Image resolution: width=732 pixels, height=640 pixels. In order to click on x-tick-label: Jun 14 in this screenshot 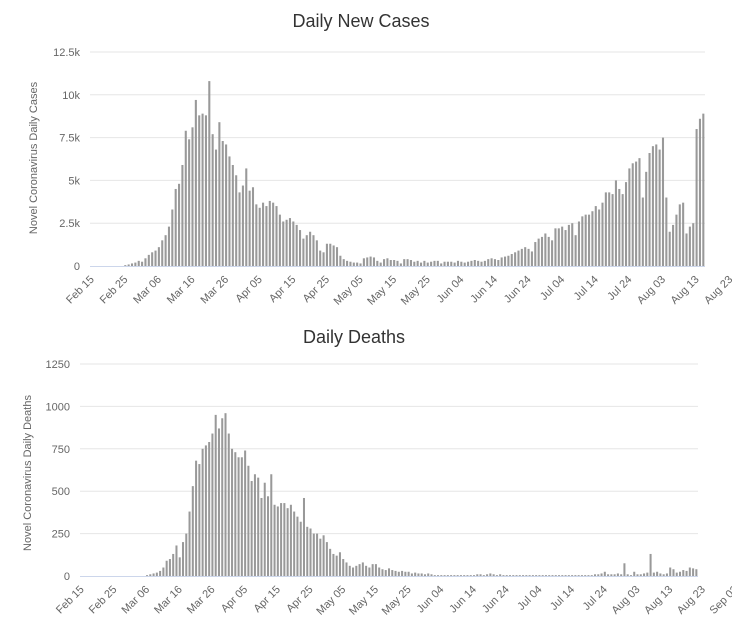, I will do `click(463, 600)`.